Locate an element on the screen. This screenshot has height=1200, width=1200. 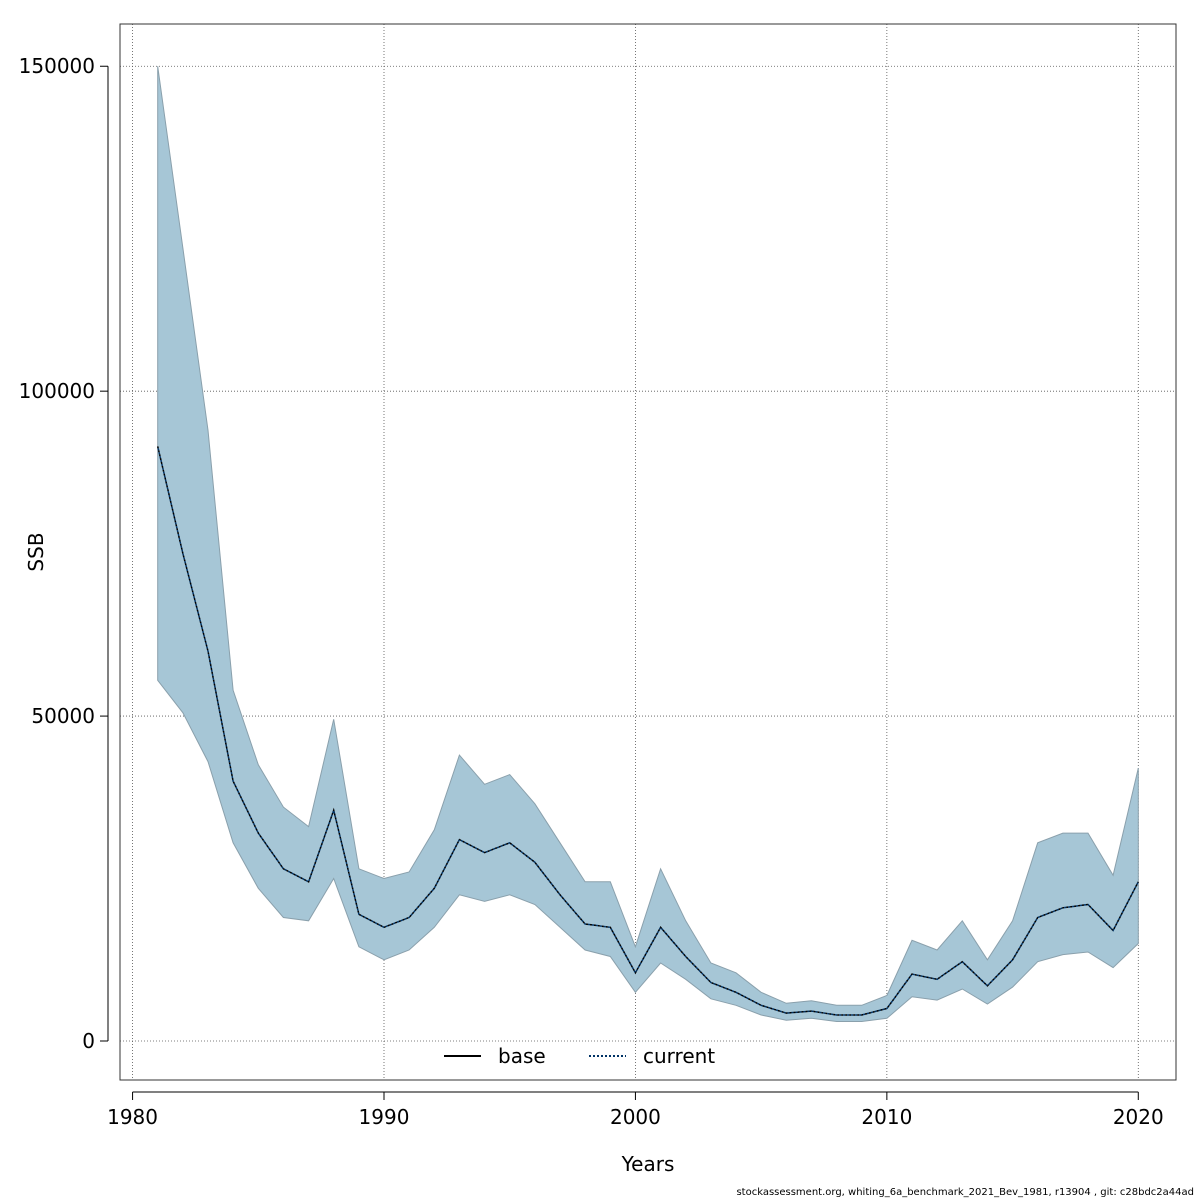
x-tick-label: 2010 is located at coordinates (886, 1117).